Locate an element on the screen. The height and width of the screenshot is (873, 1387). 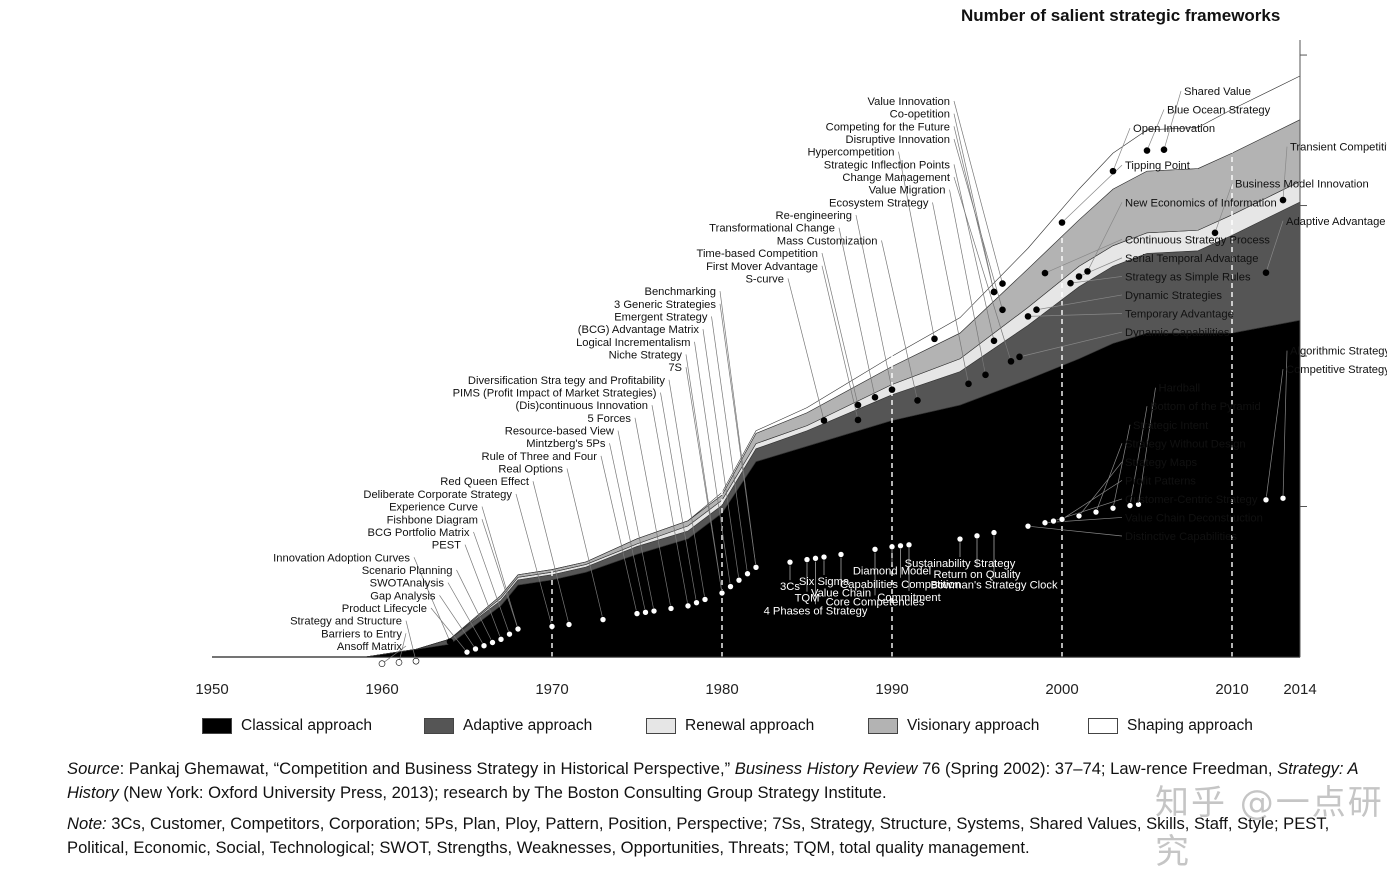
annotation-label: Shared Value is located at coordinates (1217, 92).